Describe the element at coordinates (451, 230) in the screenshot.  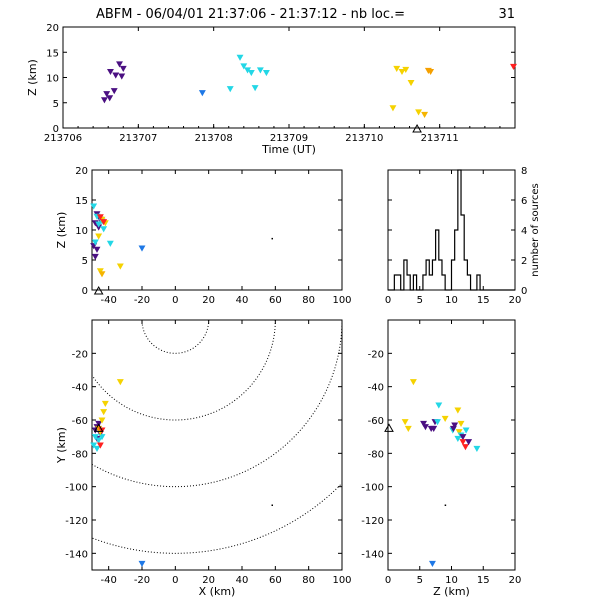
I see `histogram-steps` at that location.